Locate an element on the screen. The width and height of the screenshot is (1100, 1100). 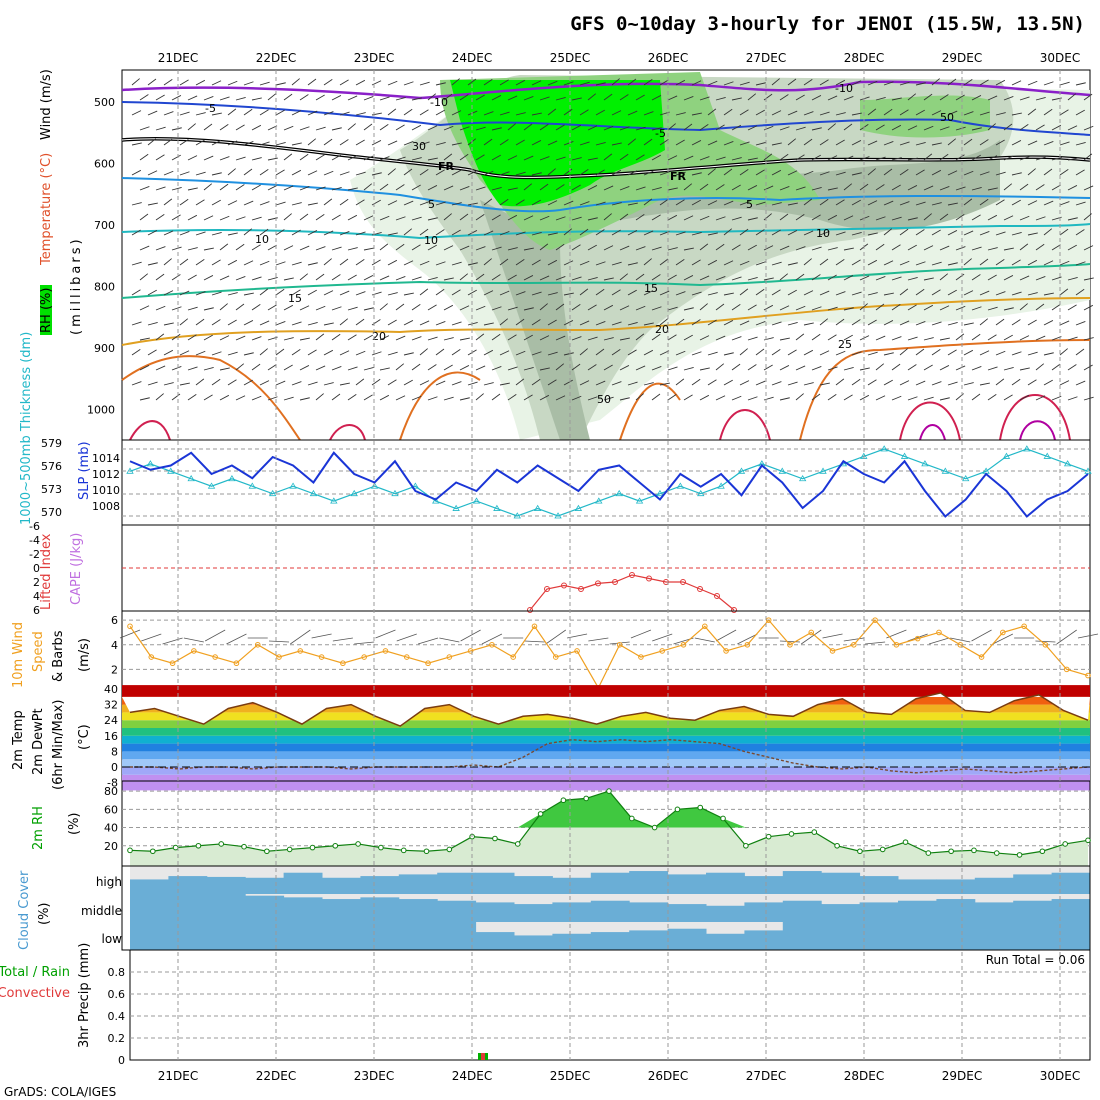
wind-tick-label: 2 is located at coordinates (114, 669).